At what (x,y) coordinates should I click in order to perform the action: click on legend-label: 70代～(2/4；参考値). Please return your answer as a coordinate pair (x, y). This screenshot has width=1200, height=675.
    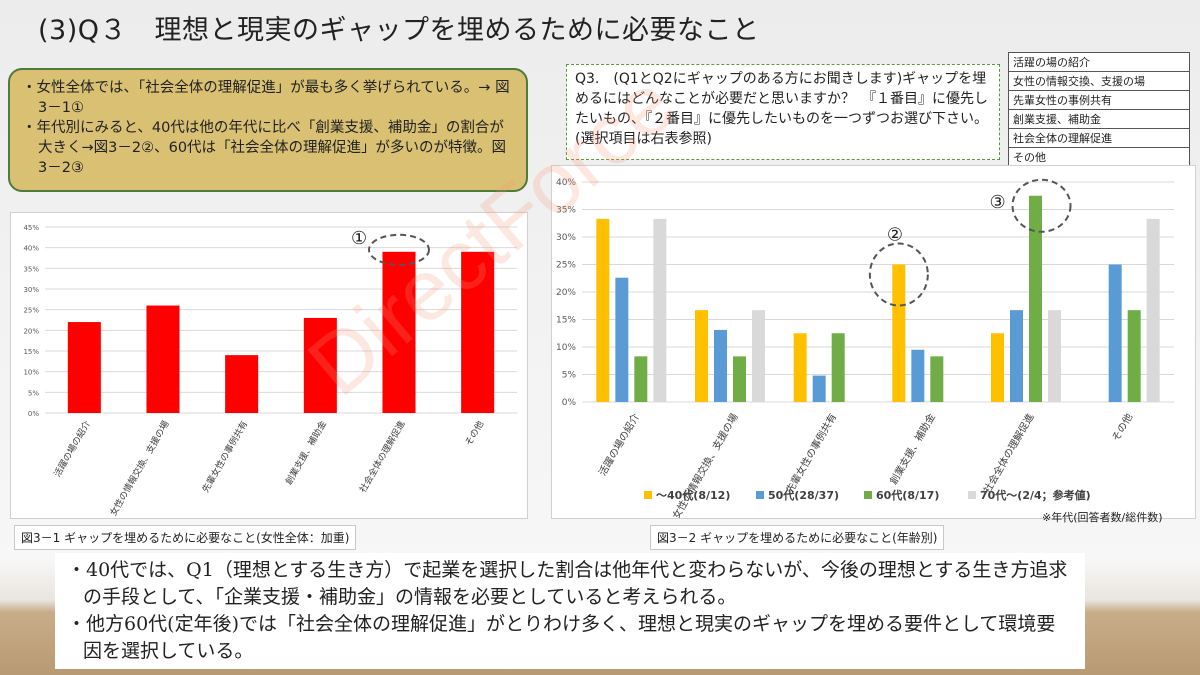
    Looking at the image, I should click on (1035, 495).